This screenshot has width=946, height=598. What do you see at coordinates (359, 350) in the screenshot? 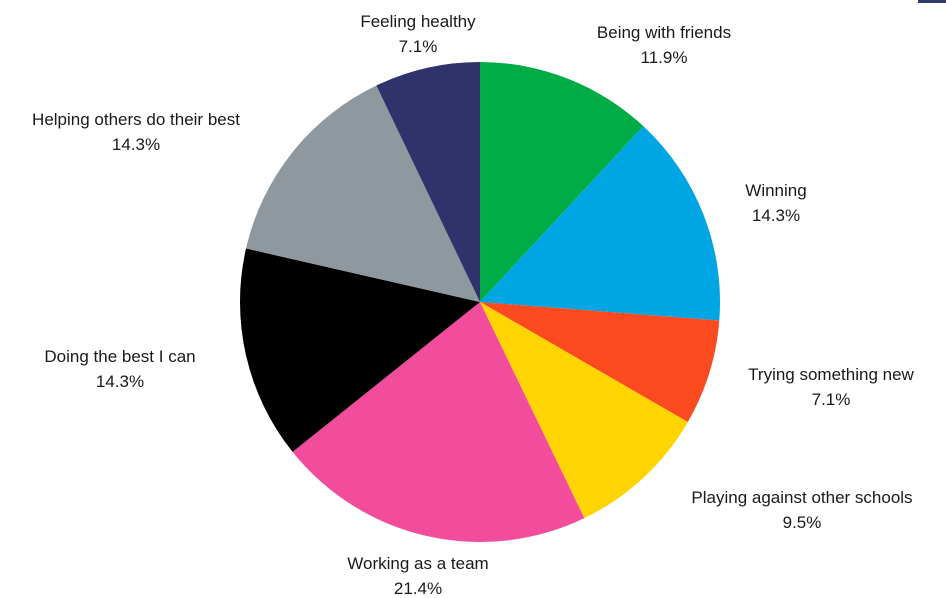
I see `pie-slice-doing-the-best-i-can` at bounding box center [359, 350].